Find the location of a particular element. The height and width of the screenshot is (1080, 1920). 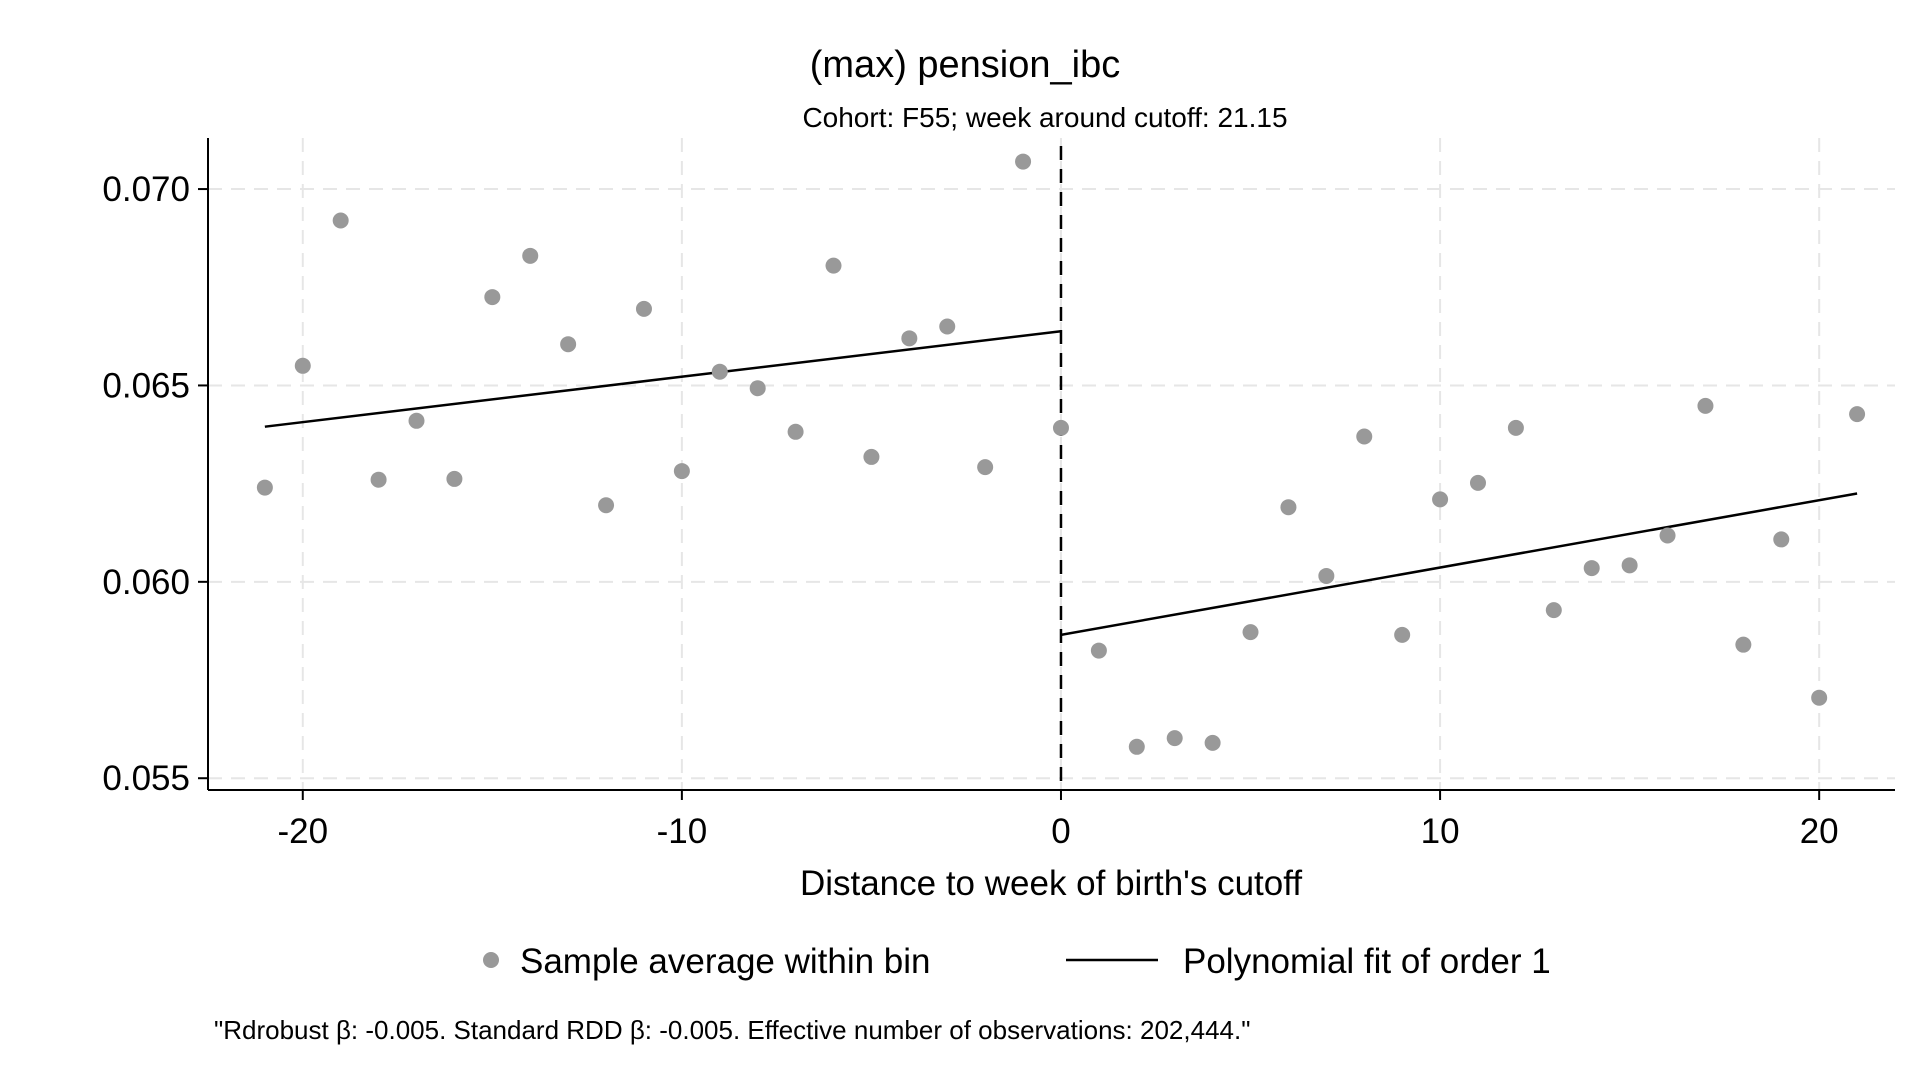

x-tick-label: 10 is located at coordinates (1440, 831).